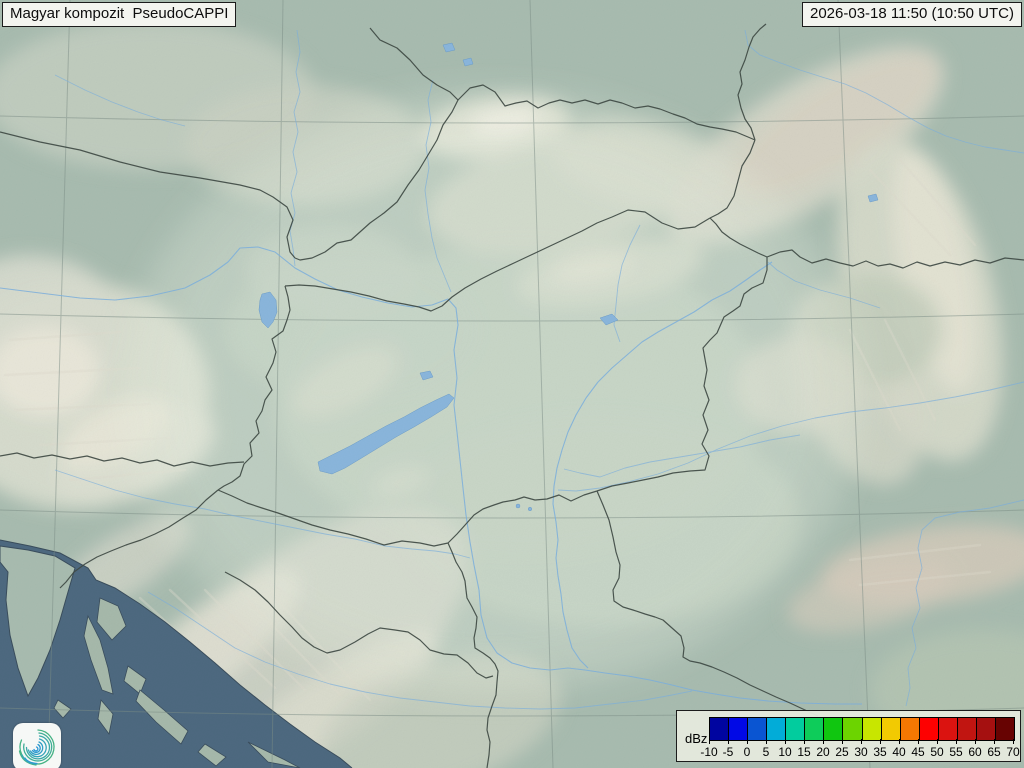  I want to click on legend-tick-label: 50, so click(937, 752).